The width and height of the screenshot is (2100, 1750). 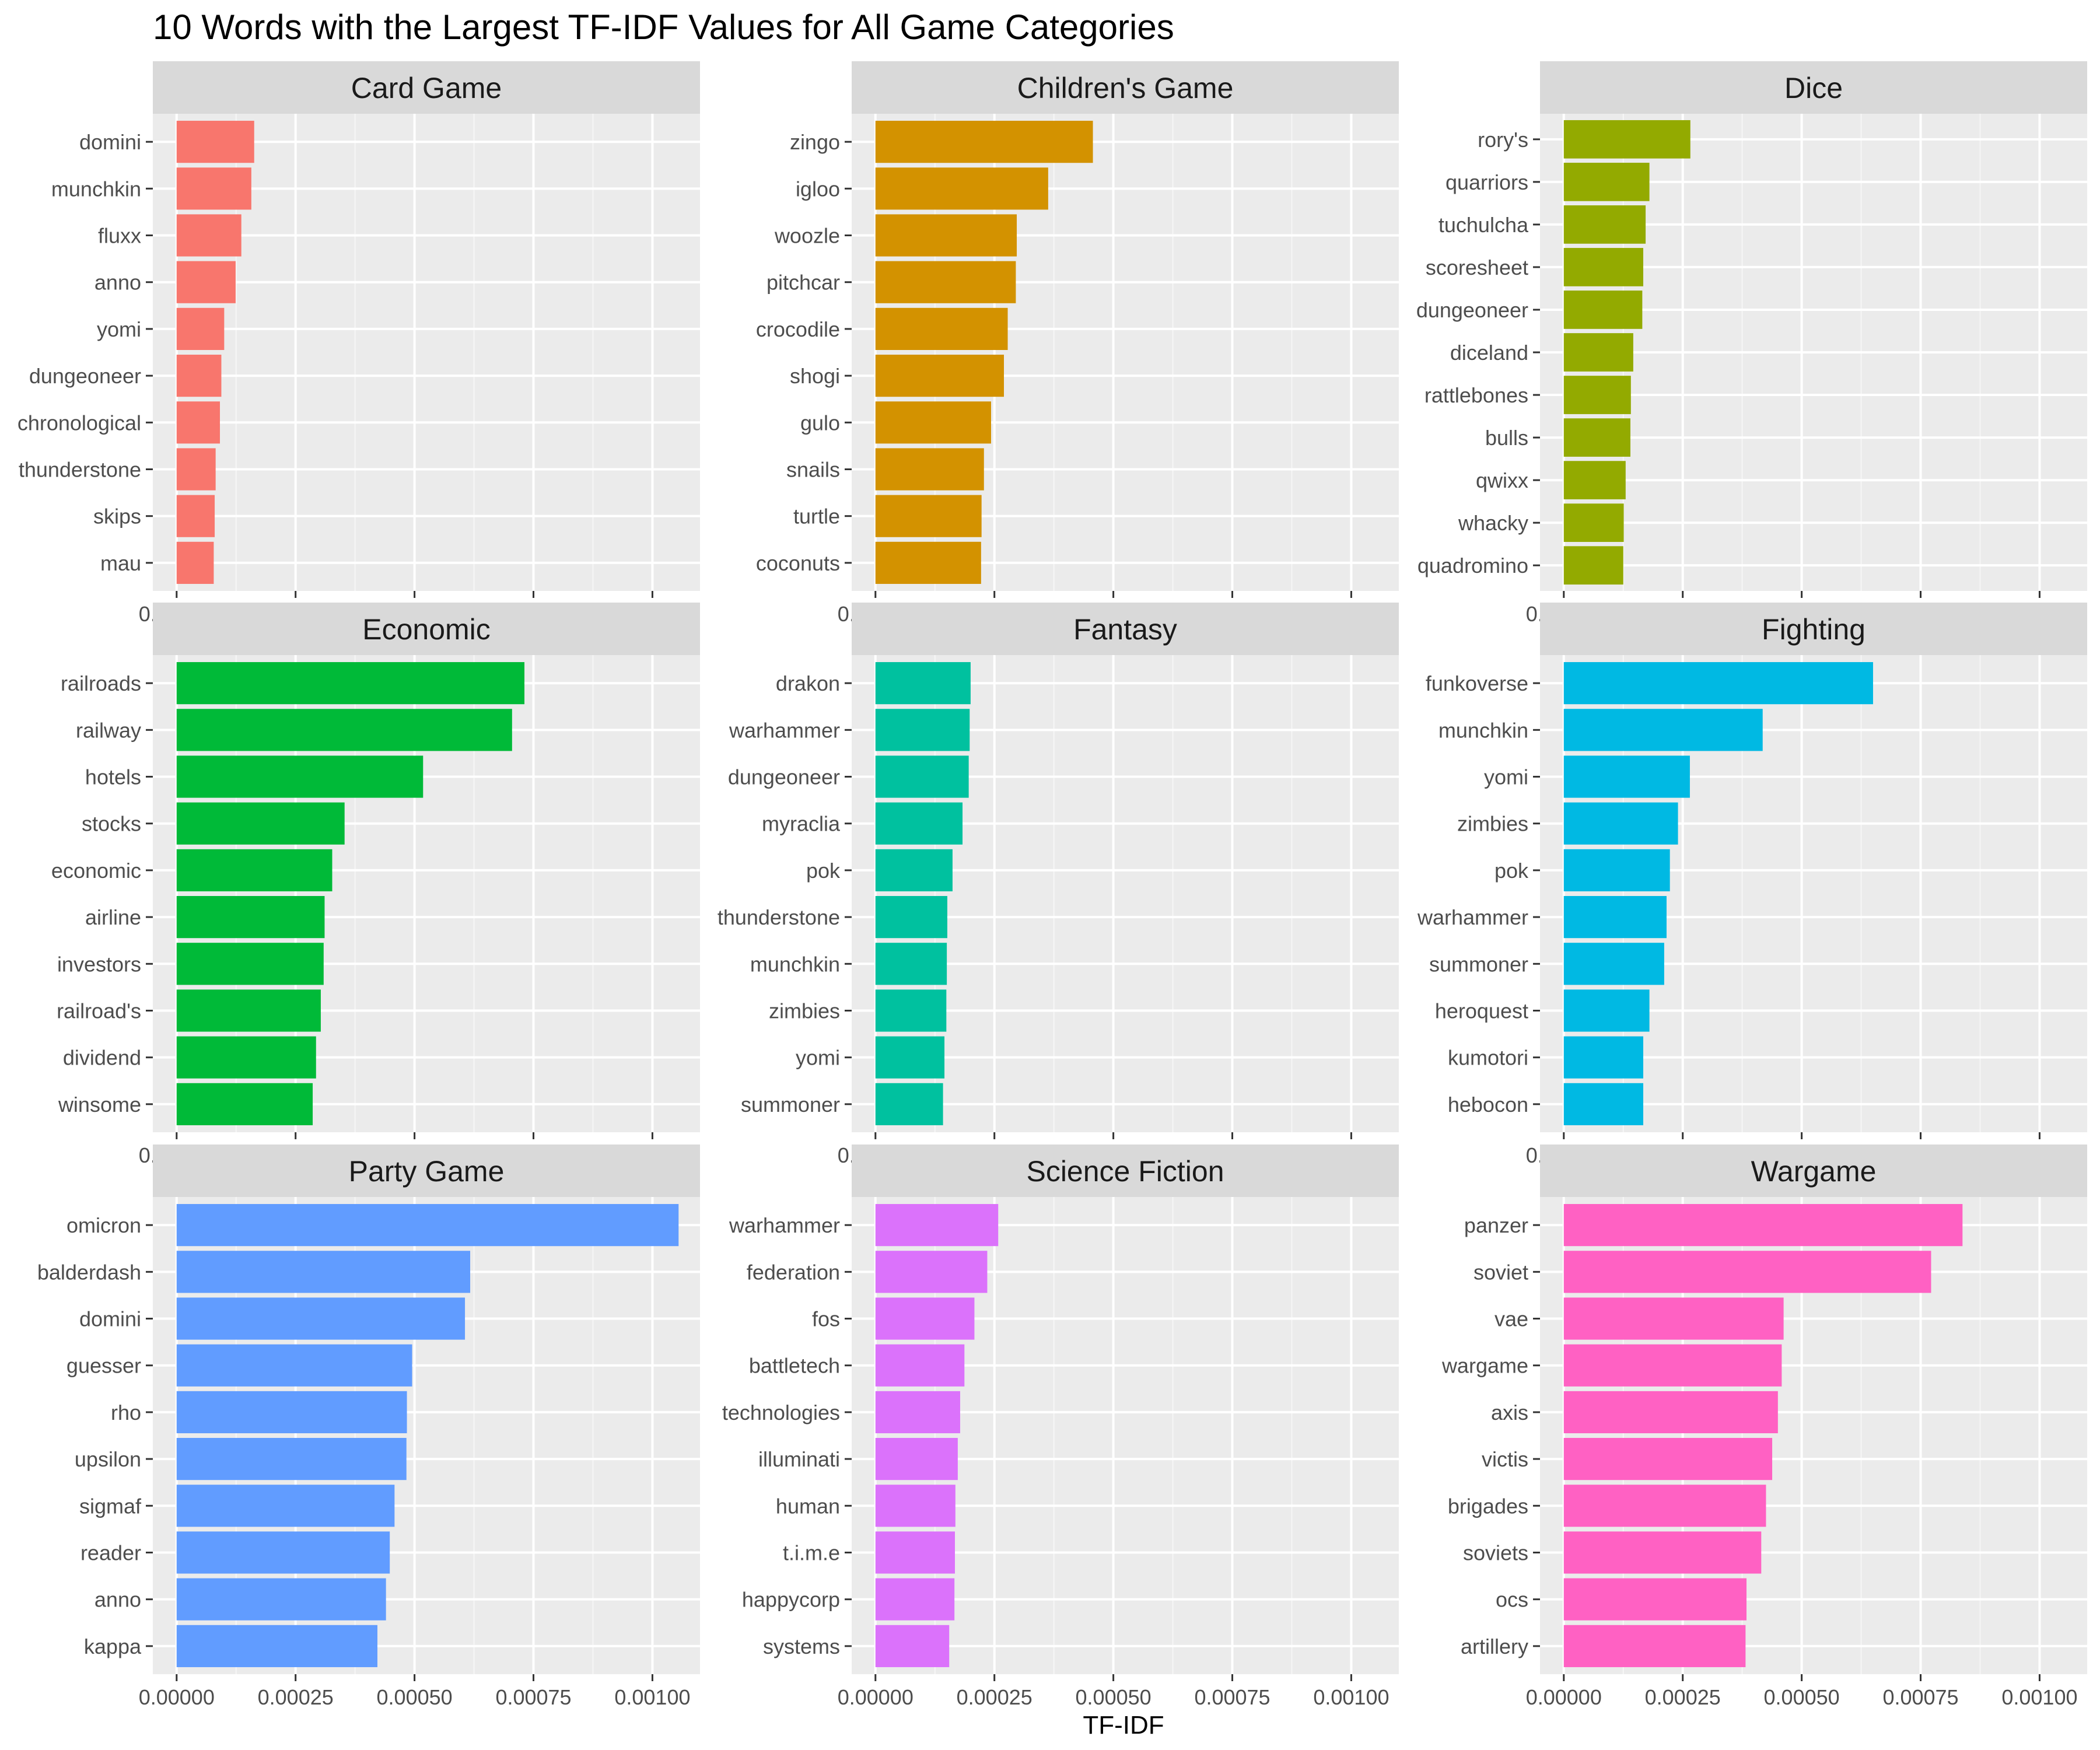 What do you see at coordinates (785, 1225) in the screenshot?
I see `y-tick-label: warhammer` at bounding box center [785, 1225].